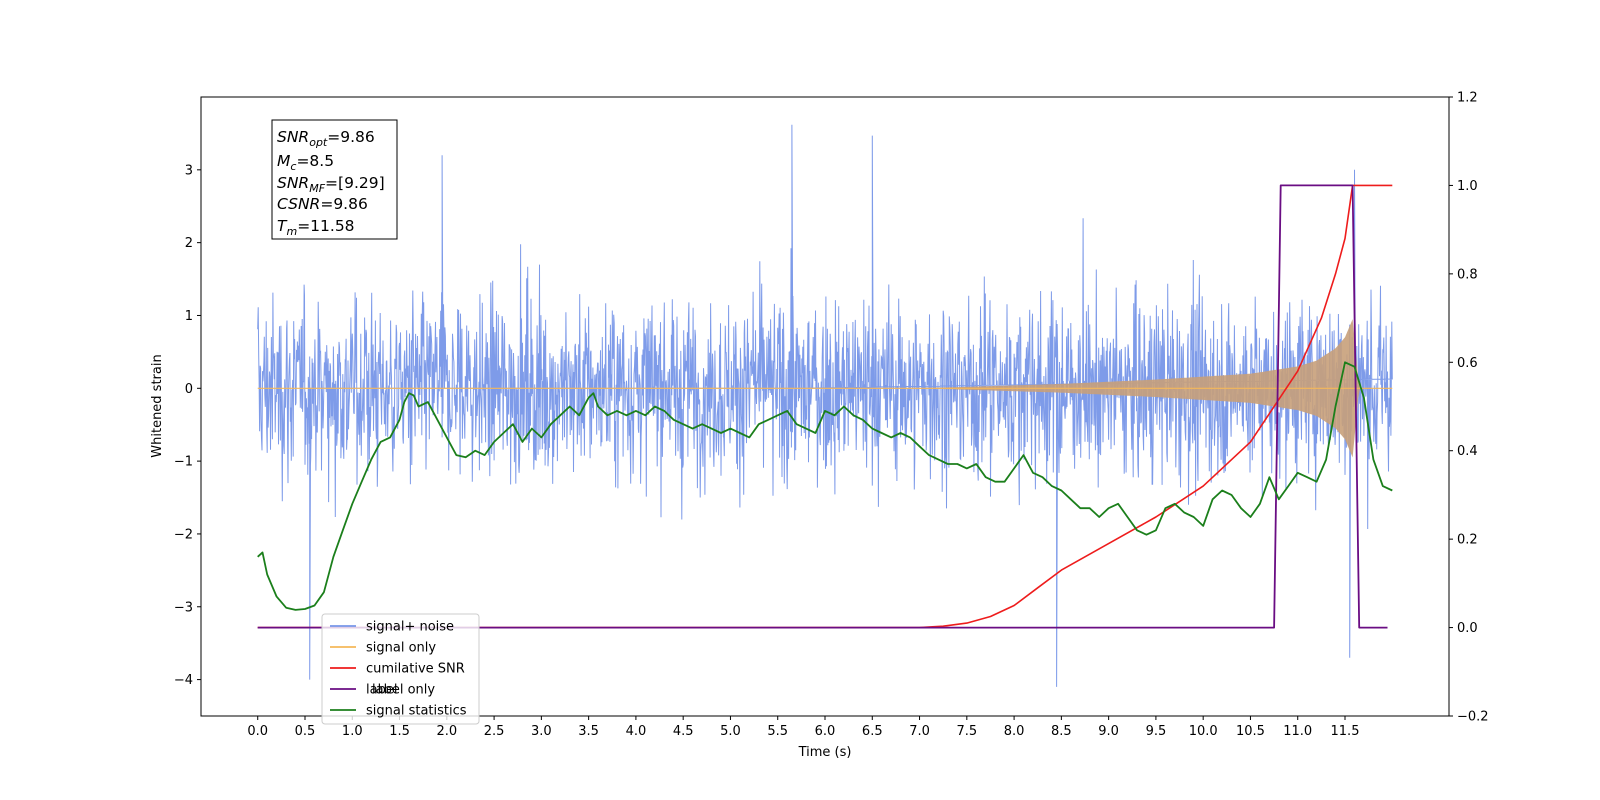 The height and width of the screenshot is (800, 1600). What do you see at coordinates (352, 731) in the screenshot?
I see `x-tick-label: 1.0` at bounding box center [352, 731].